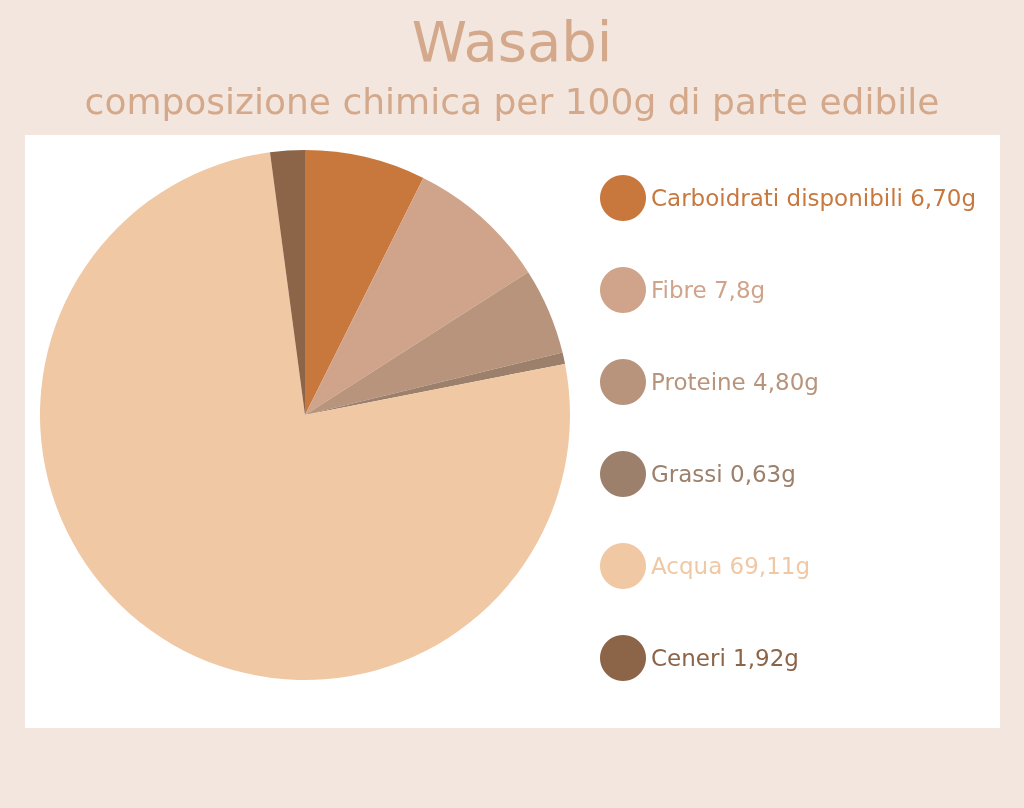 This screenshot has width=1024, height=808. What do you see at coordinates (512, 101) in the screenshot?
I see `chart-subtitle: composizione chimica per 100g di parte edibile` at bounding box center [512, 101].